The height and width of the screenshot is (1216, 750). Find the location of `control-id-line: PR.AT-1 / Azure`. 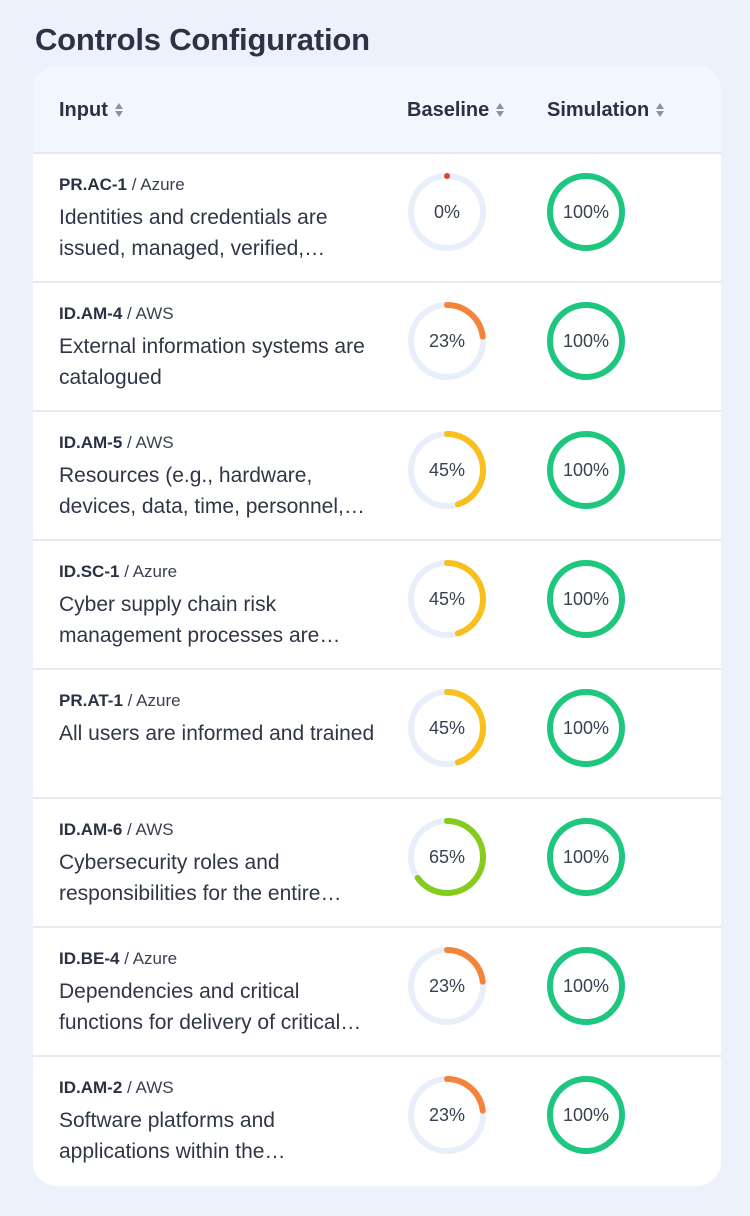

control-id-line: PR.AT-1 / Azure is located at coordinates (120, 700).